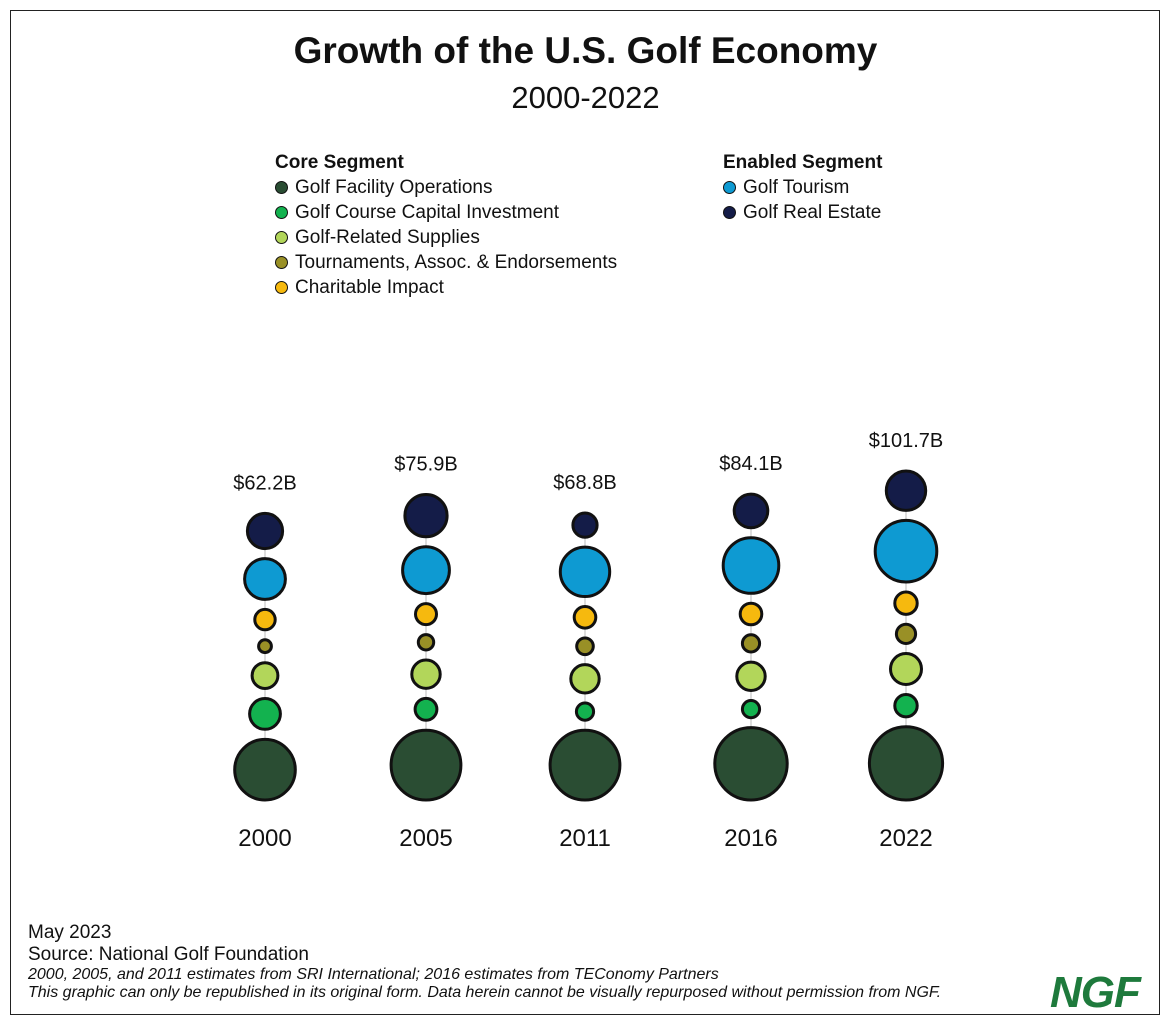  What do you see at coordinates (585, 679) in the screenshot?
I see `bubble-2011-golf-related-supplies` at bounding box center [585, 679].